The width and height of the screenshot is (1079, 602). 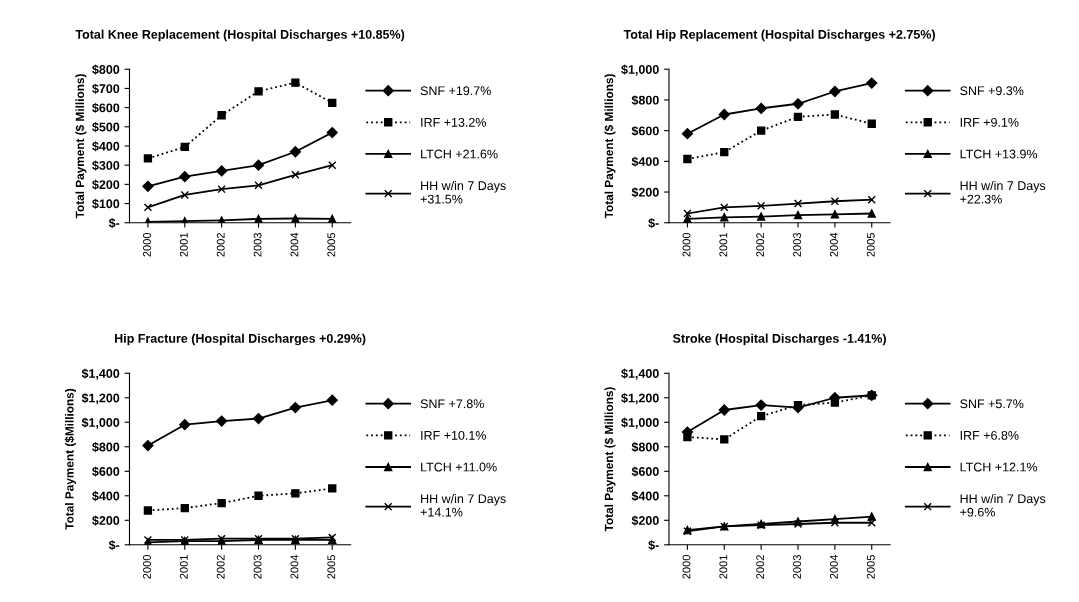 What do you see at coordinates (463, 192) in the screenshot?
I see `legend-label: HH w/in 7 Days +31.5%` at bounding box center [463, 192].